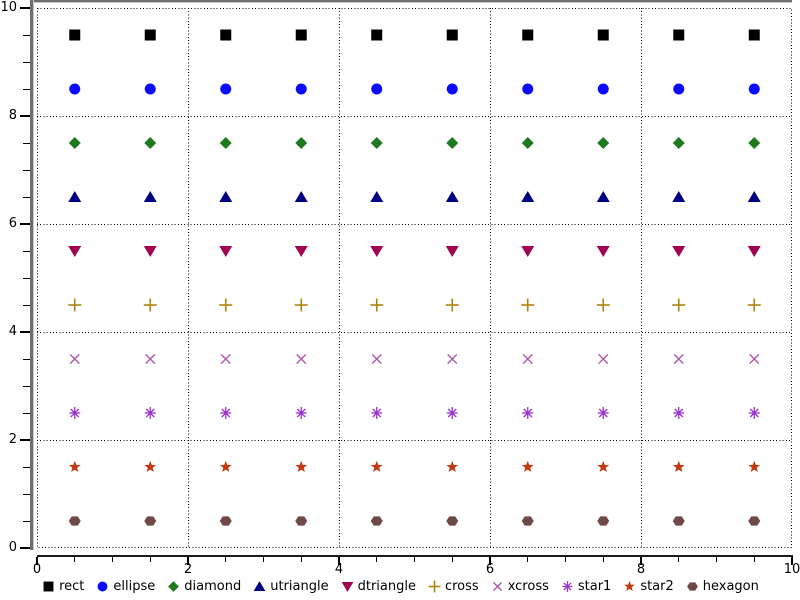 The image size is (800, 600). I want to click on legend-label: xcross, so click(528, 586).